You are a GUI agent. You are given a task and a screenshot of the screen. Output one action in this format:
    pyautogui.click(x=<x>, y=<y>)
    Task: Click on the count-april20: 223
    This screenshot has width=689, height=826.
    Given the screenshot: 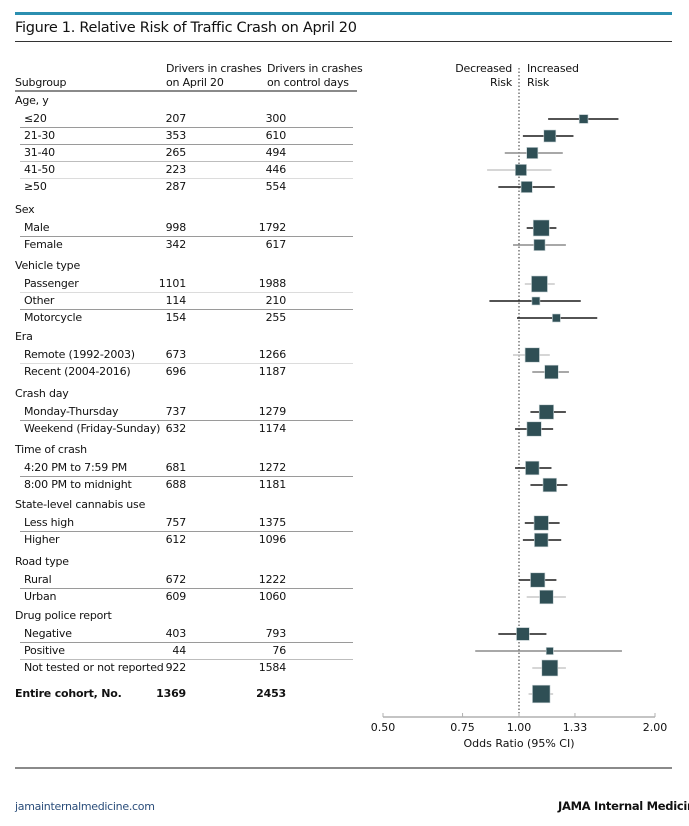 What is the action you would take?
    pyautogui.click(x=176, y=169)
    